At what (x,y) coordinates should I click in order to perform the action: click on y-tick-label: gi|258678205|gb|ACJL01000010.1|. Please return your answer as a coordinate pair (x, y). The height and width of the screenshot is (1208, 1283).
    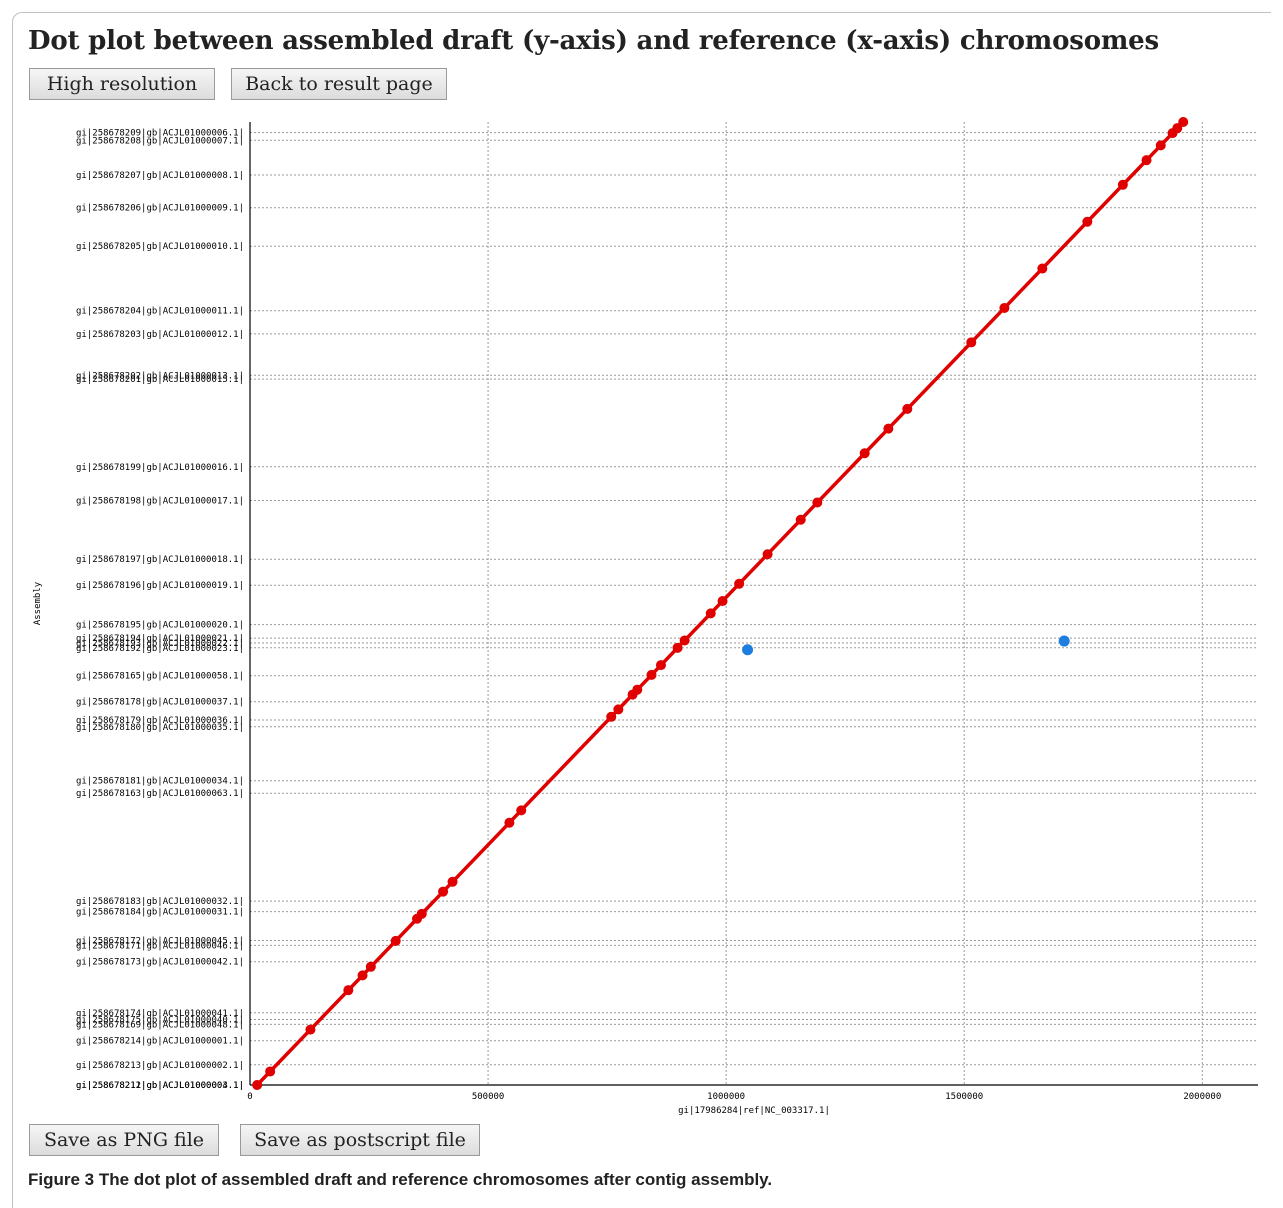
    Looking at the image, I should click on (160, 247).